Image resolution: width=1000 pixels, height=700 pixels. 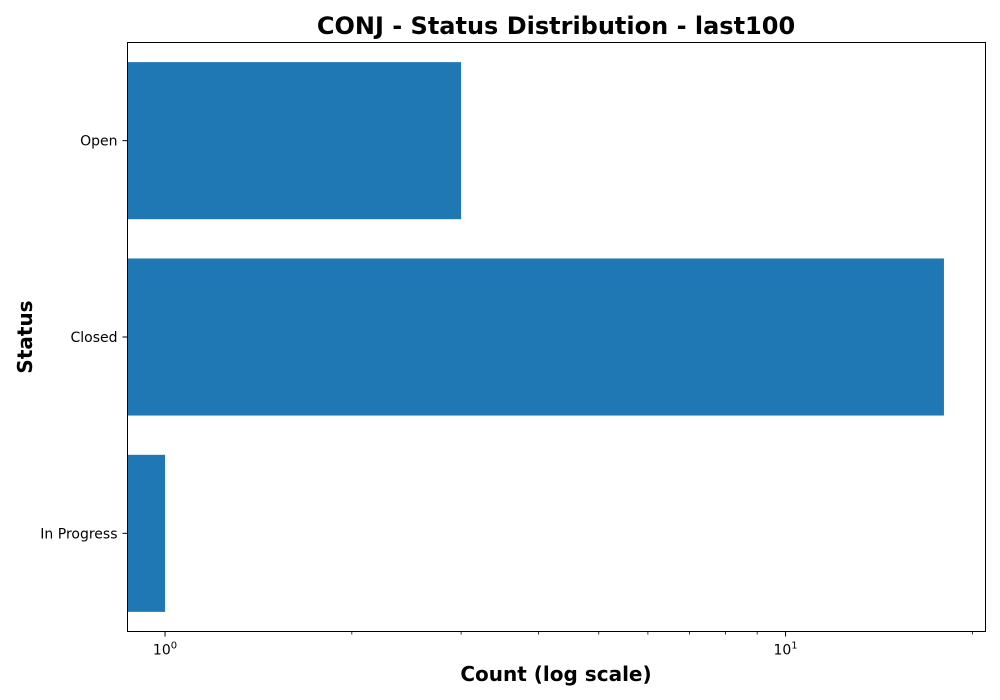 What do you see at coordinates (78, 534) in the screenshot?
I see `y-tick-label-in-progress: In Progress` at bounding box center [78, 534].